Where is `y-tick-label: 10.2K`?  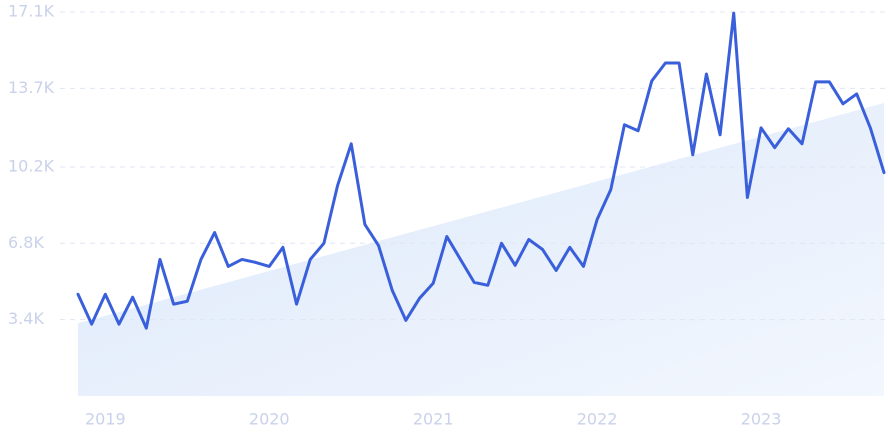 y-tick-label: 10.2K is located at coordinates (31, 165).